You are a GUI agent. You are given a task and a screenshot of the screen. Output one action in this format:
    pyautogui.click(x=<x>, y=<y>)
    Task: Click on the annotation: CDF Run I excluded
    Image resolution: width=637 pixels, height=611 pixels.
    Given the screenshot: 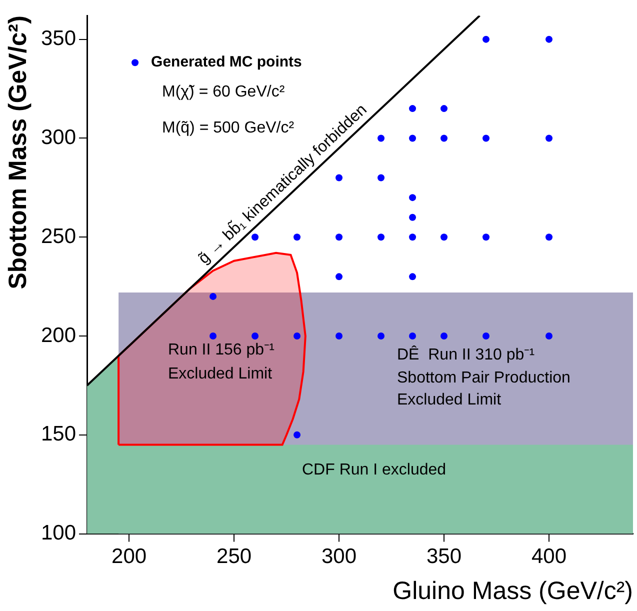 What is the action you would take?
    pyautogui.click(x=374, y=469)
    